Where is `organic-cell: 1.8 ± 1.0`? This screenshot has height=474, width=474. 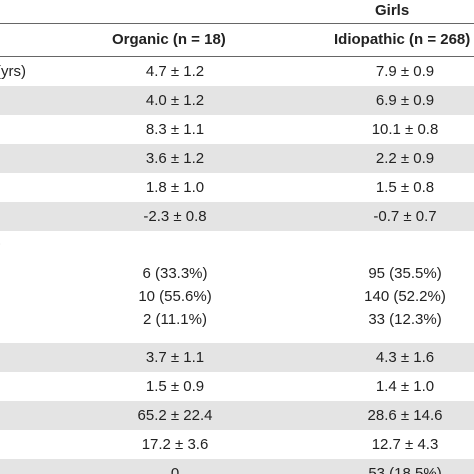 organic-cell: 1.8 ± 1.0 is located at coordinates (175, 187).